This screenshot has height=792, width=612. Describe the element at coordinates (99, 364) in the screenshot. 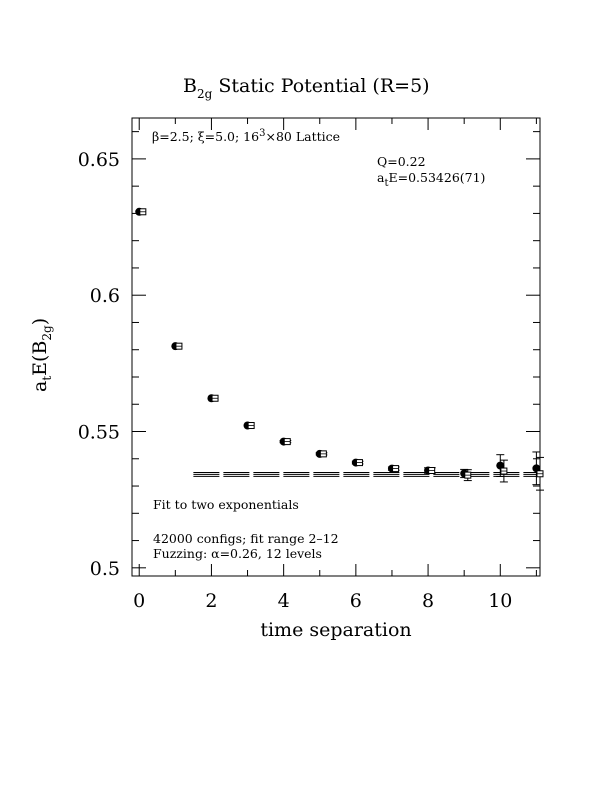

I see `y-tick-labels: 0.5 0.55 0.6 0.65` at that location.